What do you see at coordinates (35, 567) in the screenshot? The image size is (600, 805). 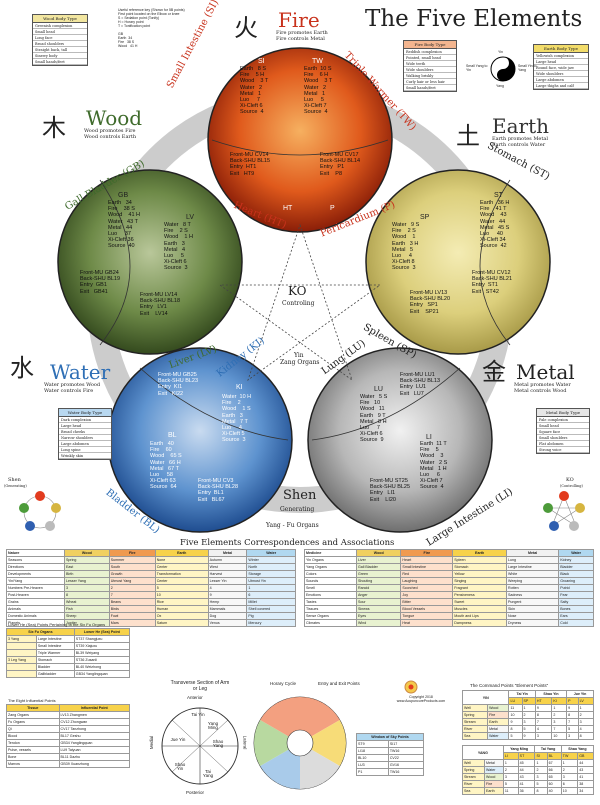 I see `table-cell: Directions` at bounding box center [35, 567].